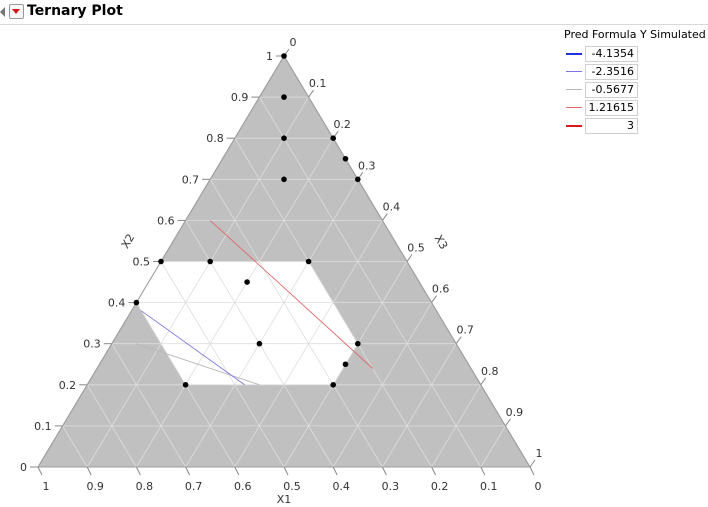 Image resolution: width=708 pixels, height=507 pixels. Describe the element at coordinates (92, 344) in the screenshot. I see `left-axis-tick-label: 0.3` at that location.